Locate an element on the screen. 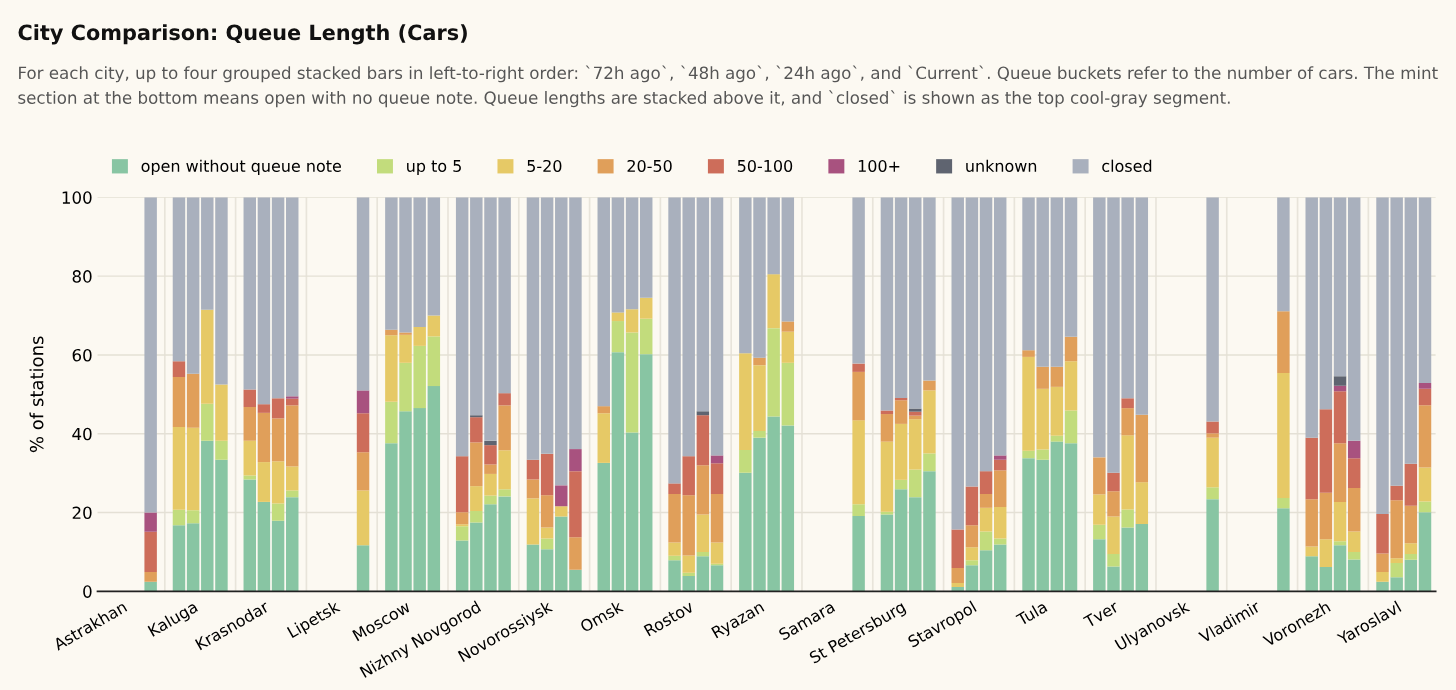 The height and width of the screenshot is (690, 1456). x-tick-label: Tula is located at coordinates (1031, 613).